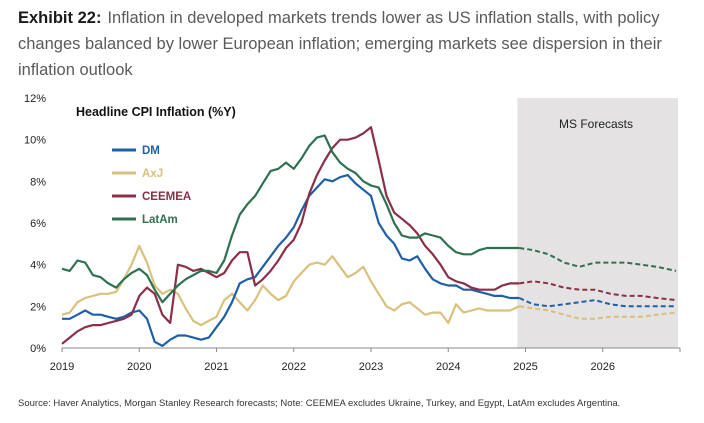 The image size is (704, 423). Describe the element at coordinates (38, 349) in the screenshot. I see `y-tick-label: 0%` at that location.